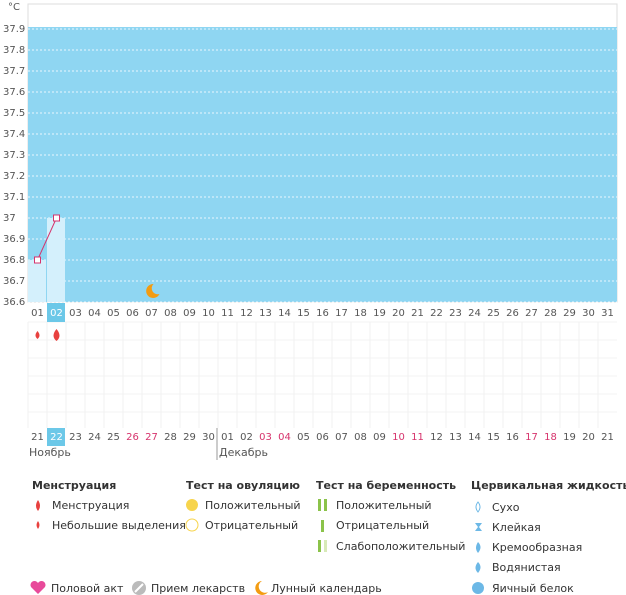 The image size is (626, 595). What do you see at coordinates (531, 313) in the screenshot?
I see `x-tick-label: 27` at bounding box center [531, 313].